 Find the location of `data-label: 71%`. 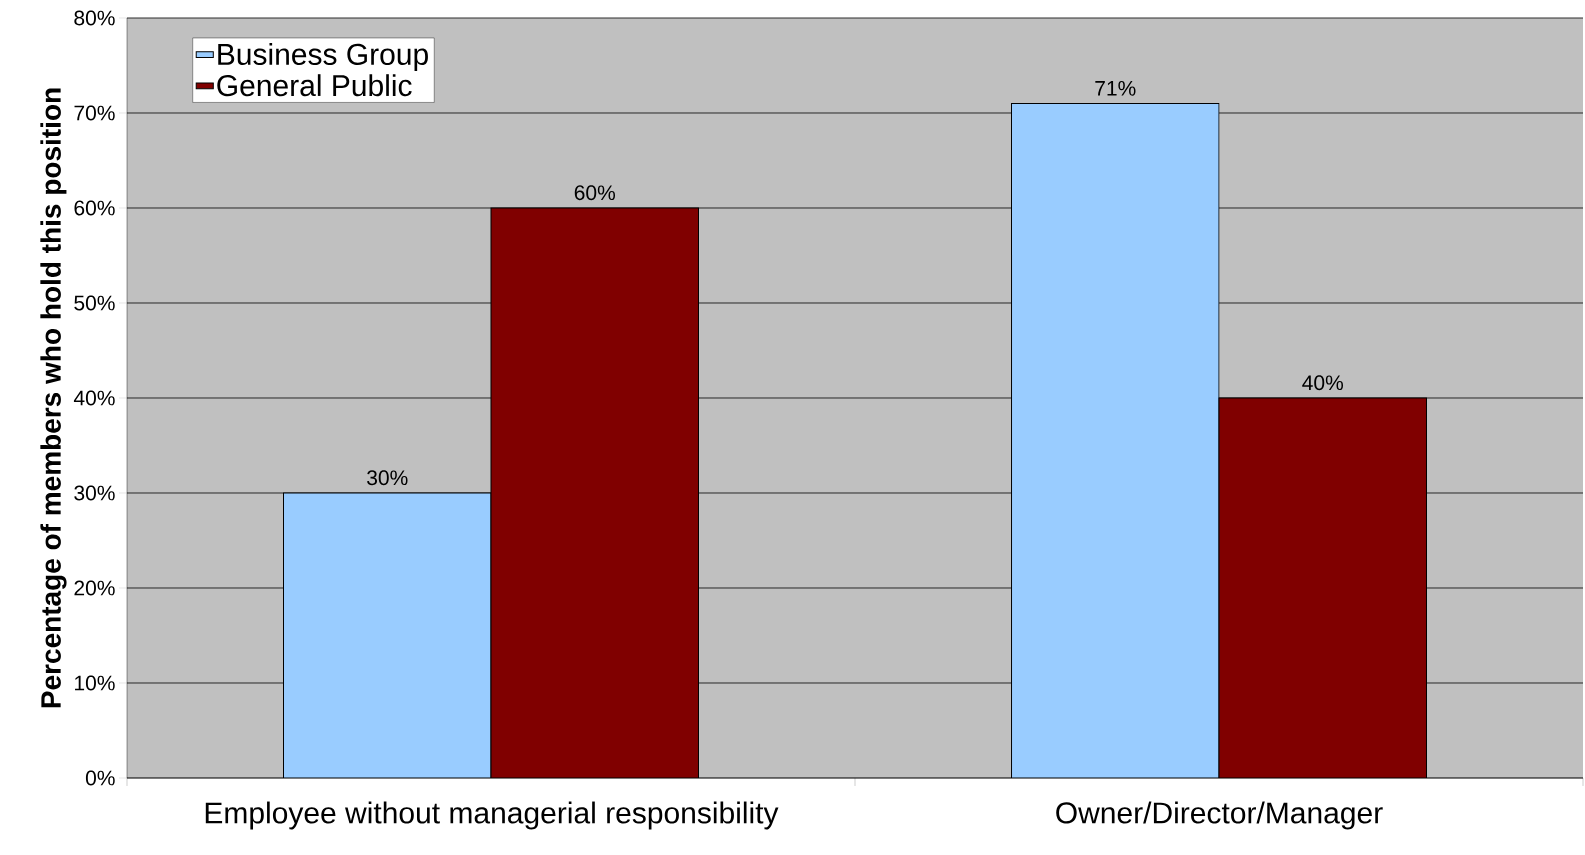

data-label: 71% is located at coordinates (1115, 88).